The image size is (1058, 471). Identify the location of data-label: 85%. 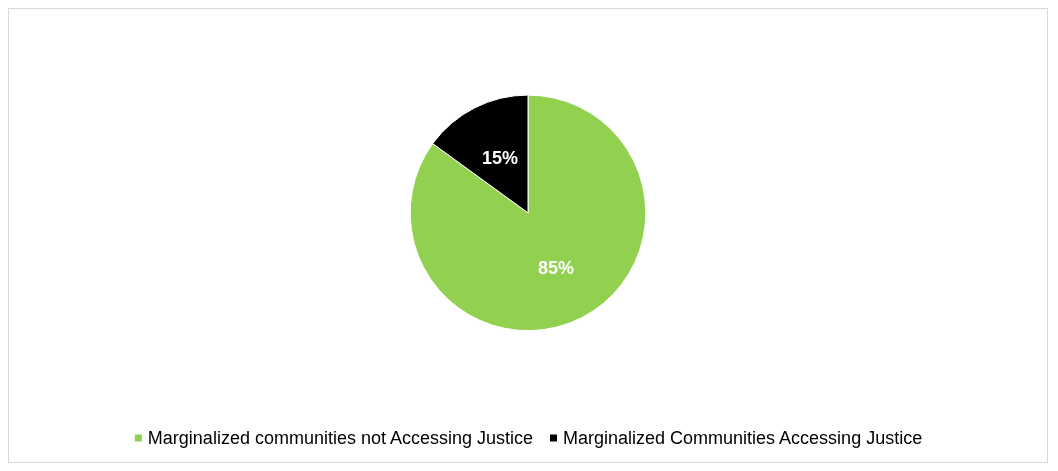
(556, 267).